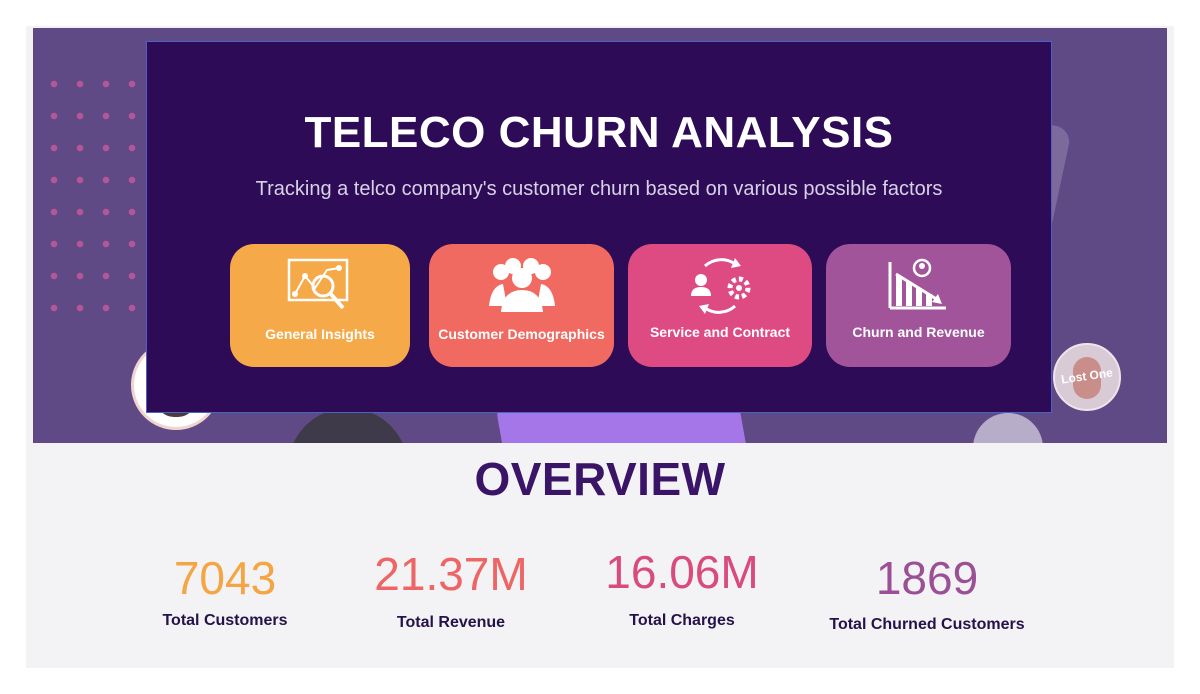  Describe the element at coordinates (318, 284) in the screenshot. I see `chart-magnifier-icon` at that location.